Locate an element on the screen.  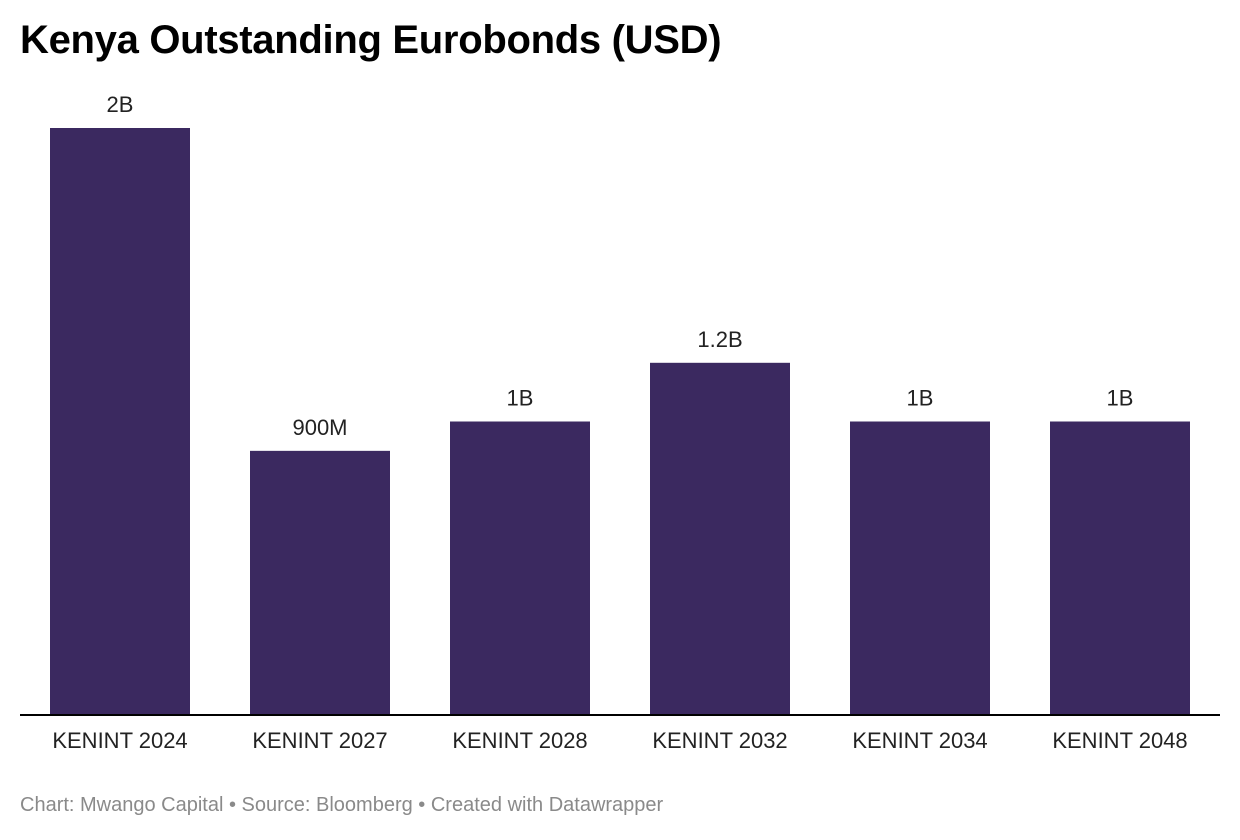
x-tick-label: KENINT 2028 is located at coordinates (519, 740).